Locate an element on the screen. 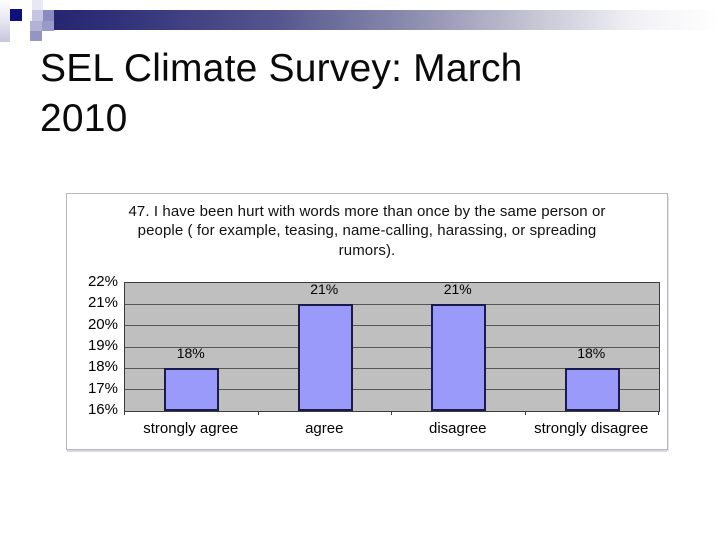 The width and height of the screenshot is (720, 540). bar-strongly-agree is located at coordinates (192, 389).